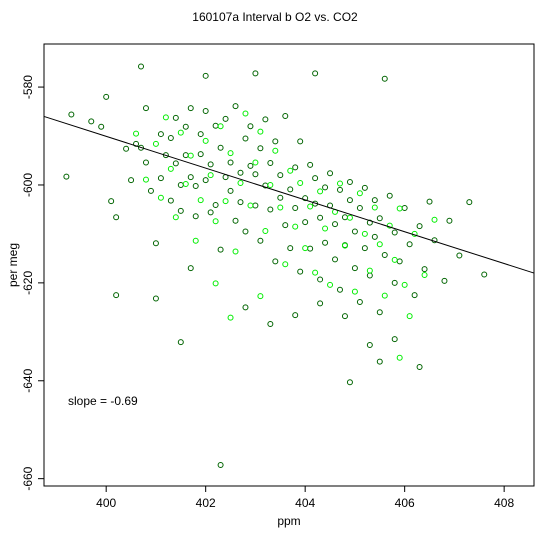  What do you see at coordinates (275, 17) in the screenshot?
I see `chart-title: 160107a Interval b O2 vs. CO2` at bounding box center [275, 17].